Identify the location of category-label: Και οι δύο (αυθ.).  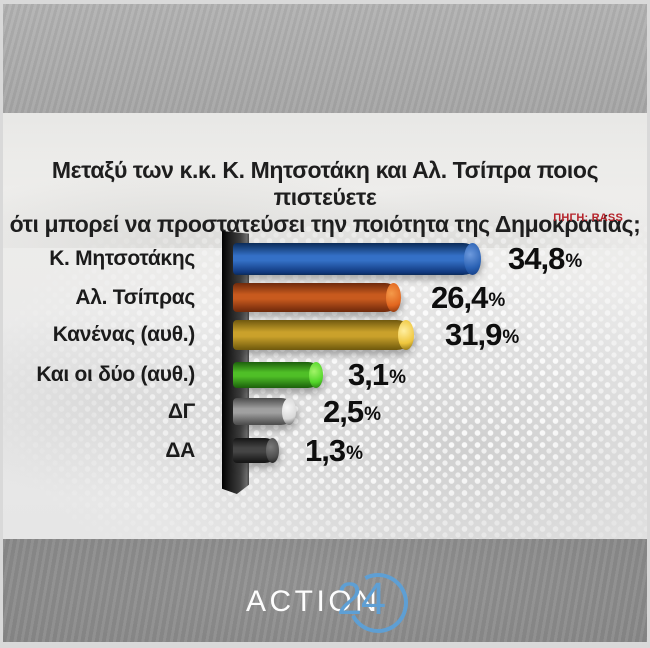
(115, 374).